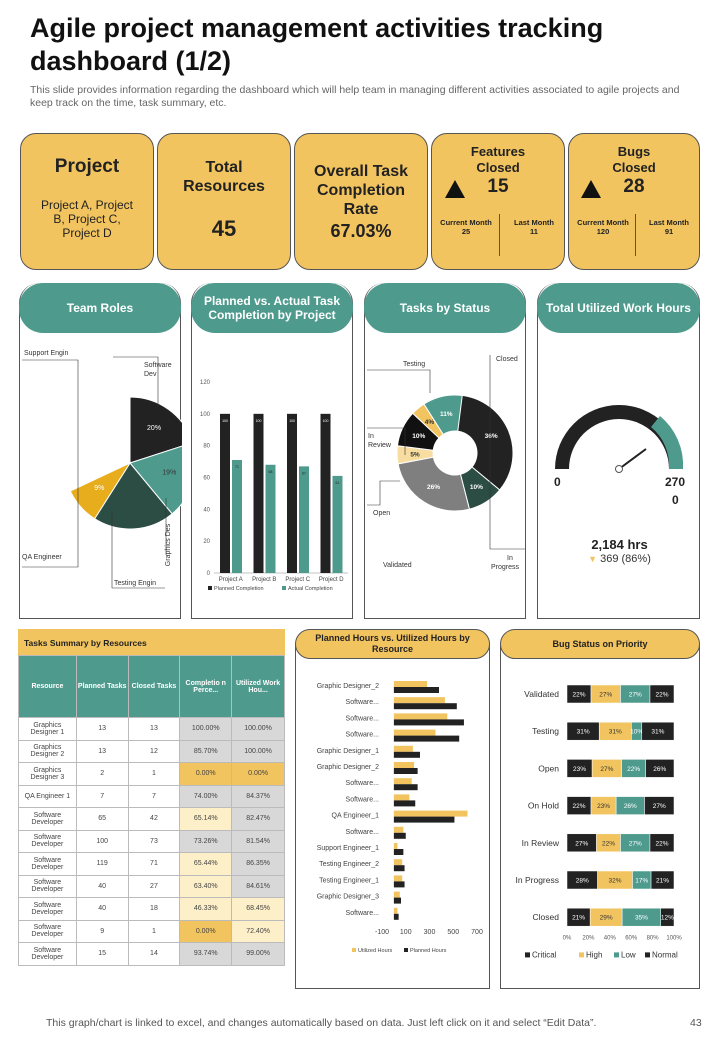  What do you see at coordinates (225, 421) in the screenshot?
I see `bar-value-label: 100` at bounding box center [225, 421].